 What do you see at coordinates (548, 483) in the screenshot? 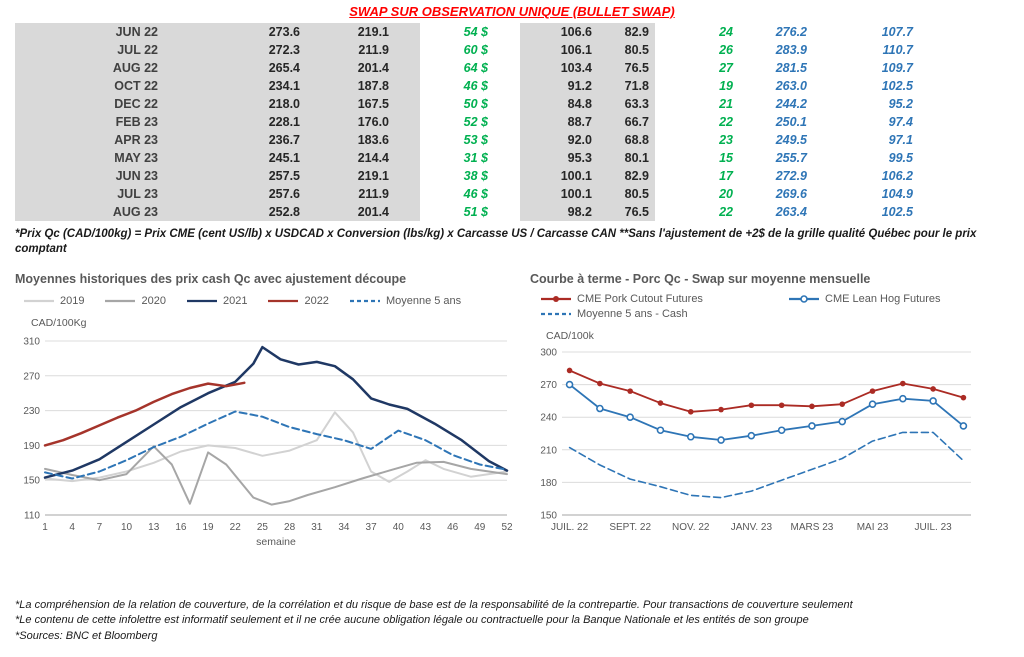
I see `svg-text: 180` at bounding box center [548, 483].